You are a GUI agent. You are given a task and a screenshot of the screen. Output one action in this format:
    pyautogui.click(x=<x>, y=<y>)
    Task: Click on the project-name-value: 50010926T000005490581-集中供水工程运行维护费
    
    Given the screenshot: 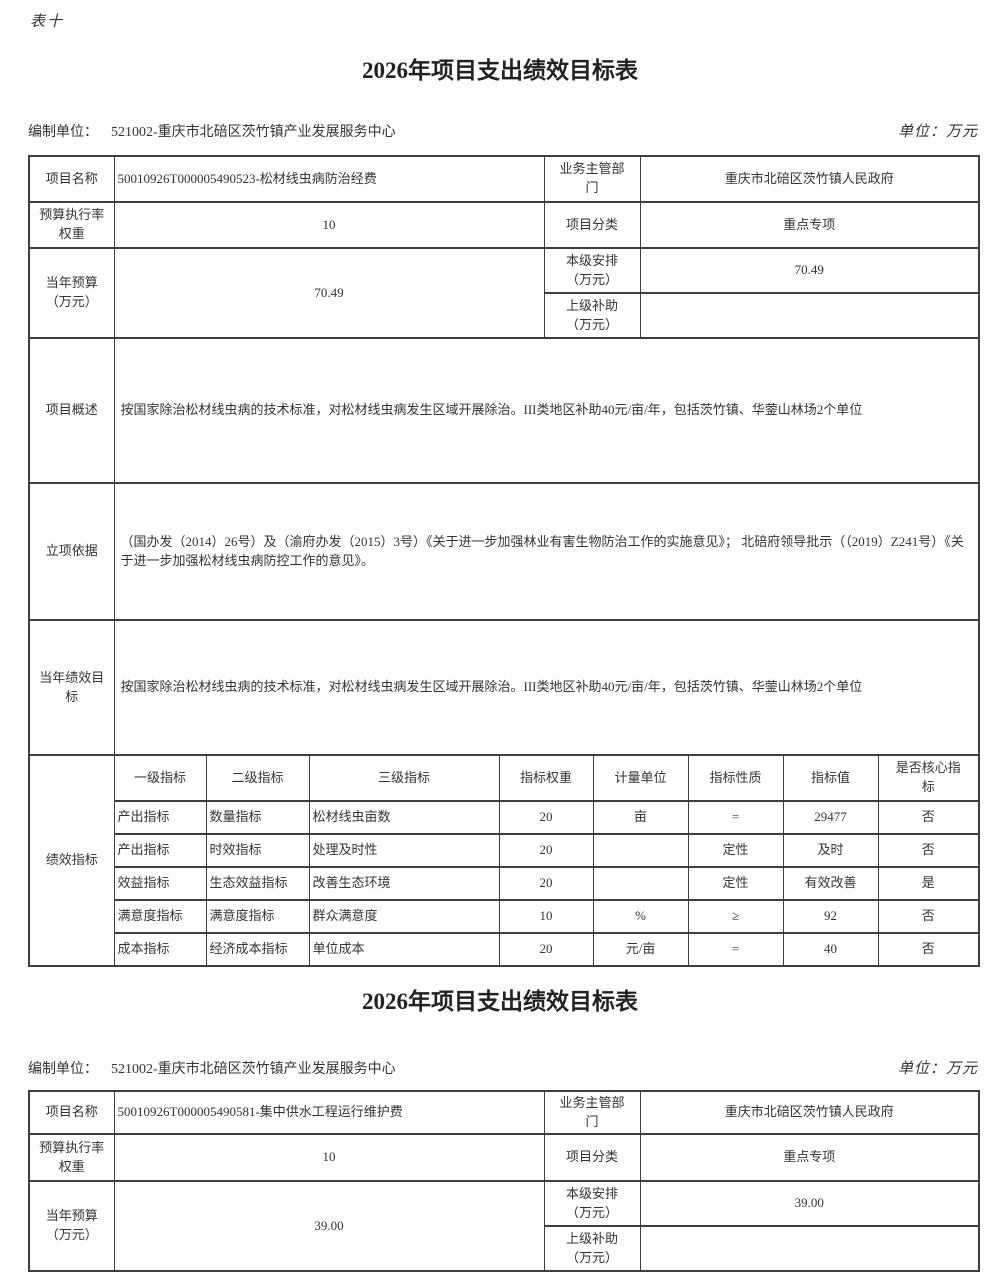 What is the action you would take?
    pyautogui.click(x=329, y=1112)
    